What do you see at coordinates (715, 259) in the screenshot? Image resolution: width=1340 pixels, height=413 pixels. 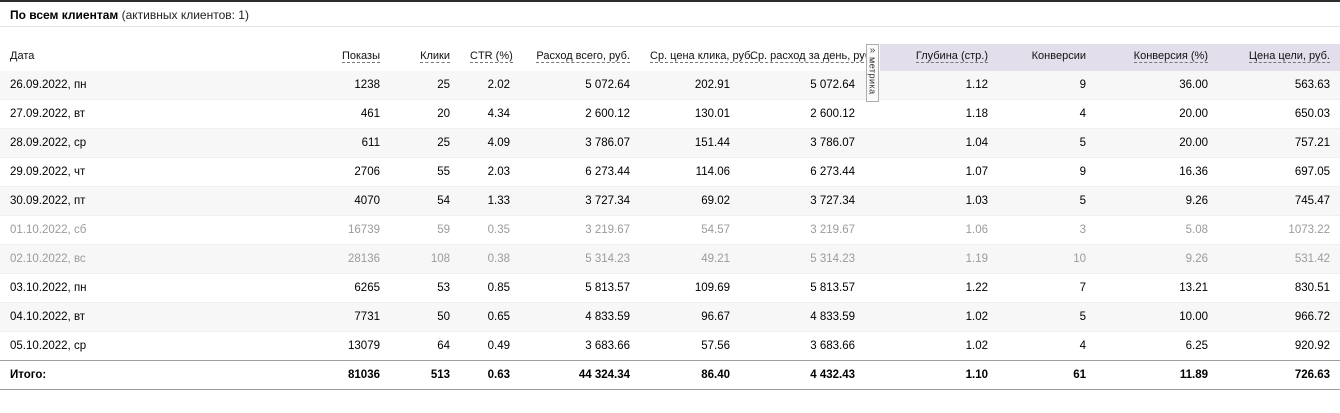 I see `avg-cpc-cell: 49.21` at bounding box center [715, 259].